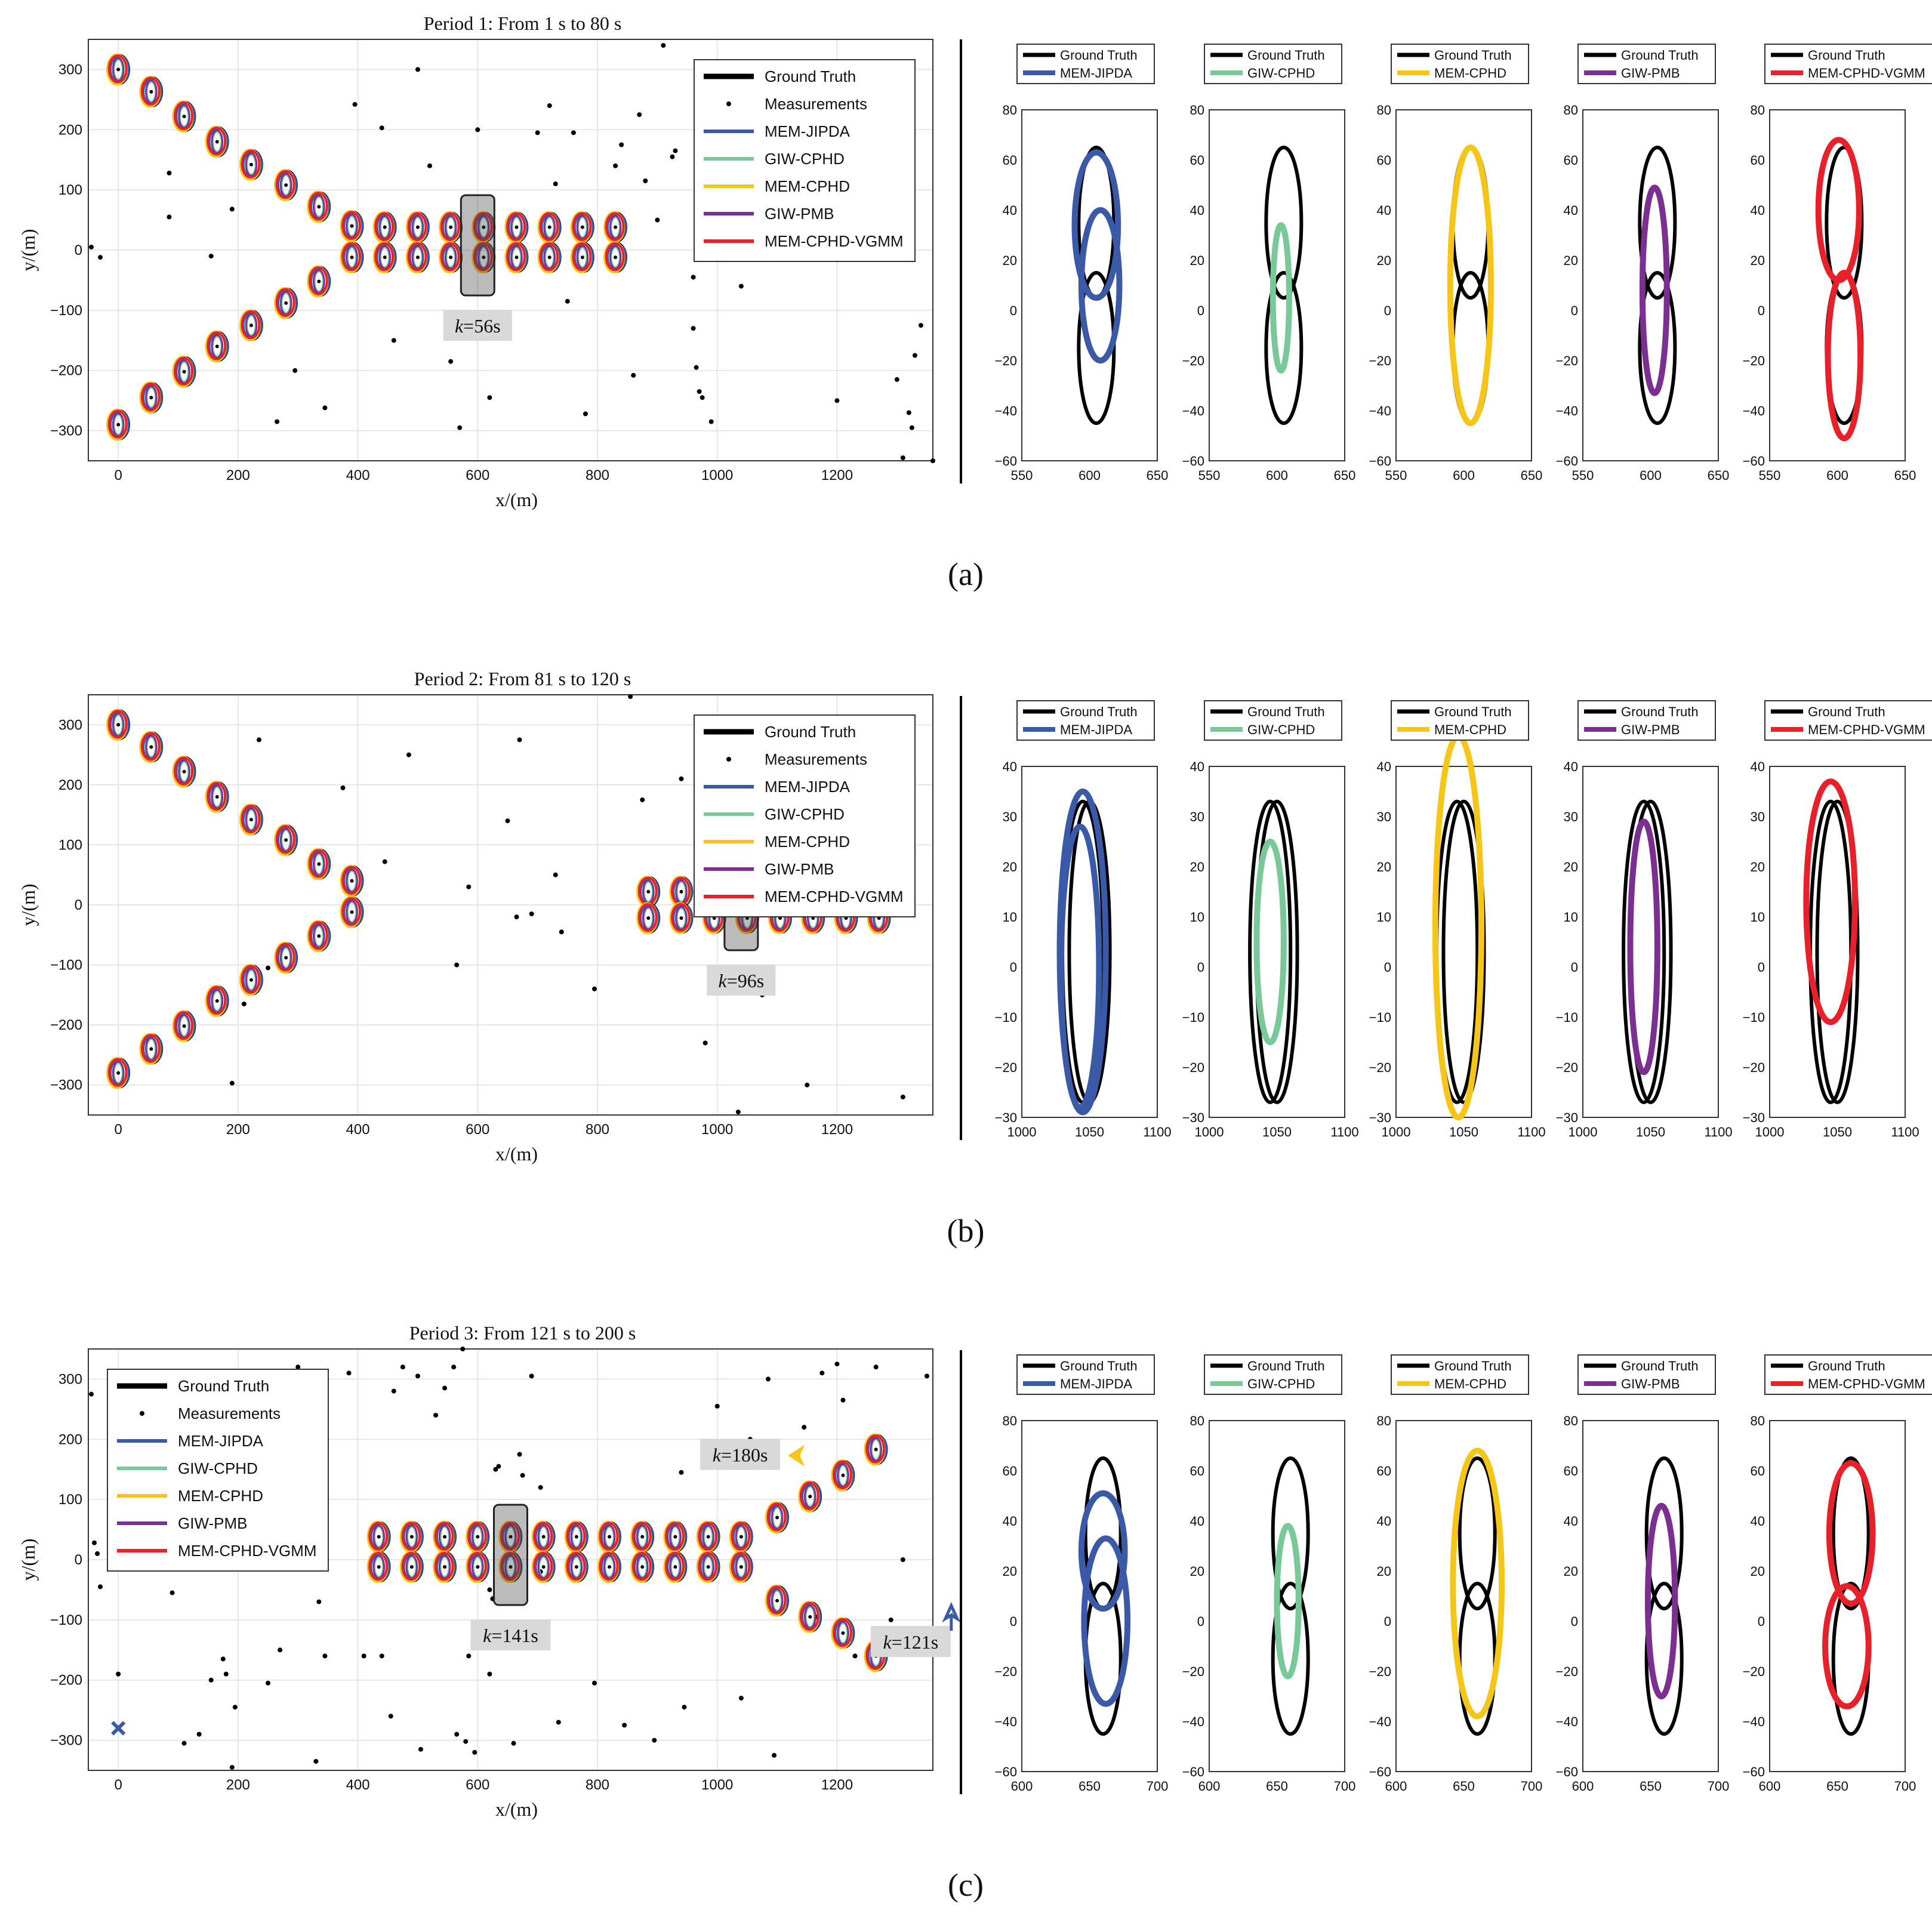 The height and width of the screenshot is (1919, 1932). I want to click on legend-item-ground-truth: Ground Truth, so click(780, 732).